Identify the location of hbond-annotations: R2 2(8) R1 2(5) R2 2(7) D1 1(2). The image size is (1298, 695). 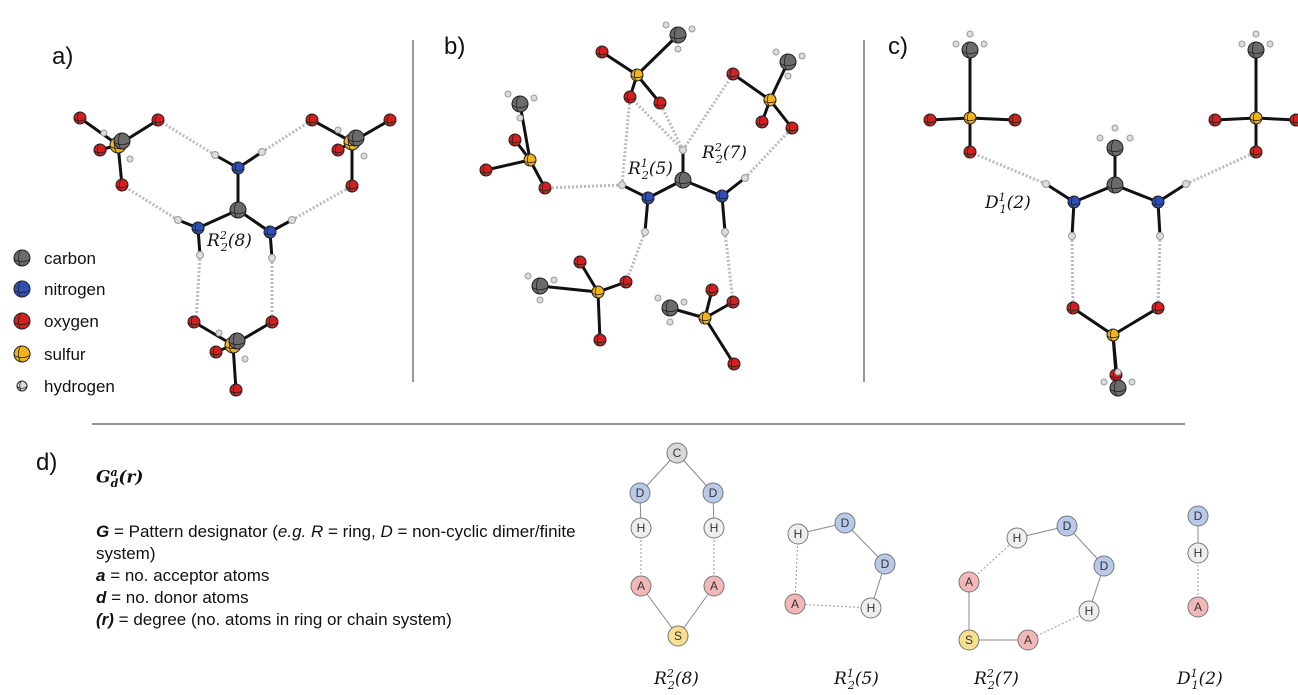
(618, 197).